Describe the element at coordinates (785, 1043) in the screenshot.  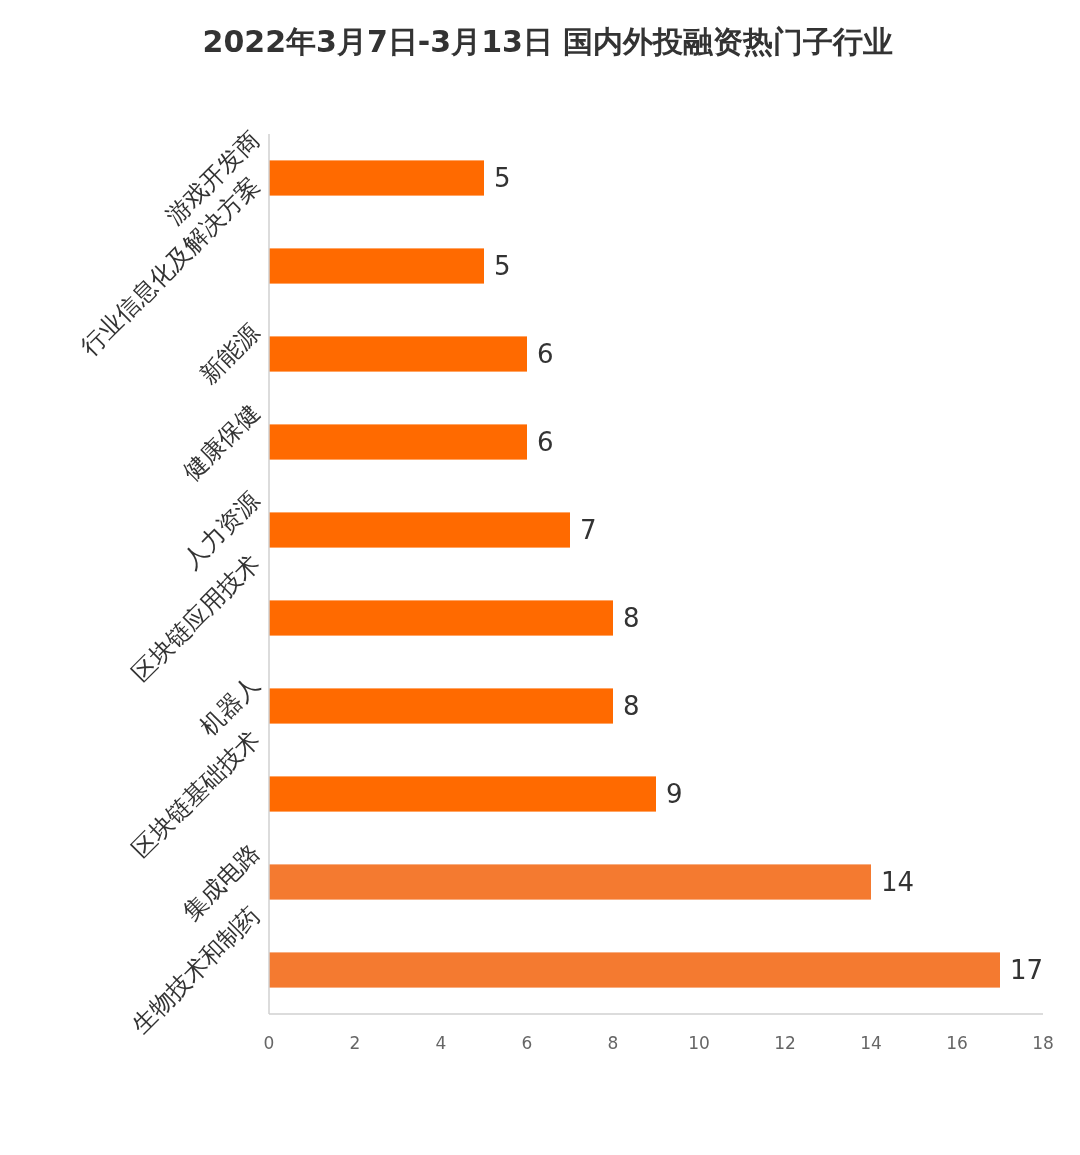
I see `x-tick-label: 12` at that location.